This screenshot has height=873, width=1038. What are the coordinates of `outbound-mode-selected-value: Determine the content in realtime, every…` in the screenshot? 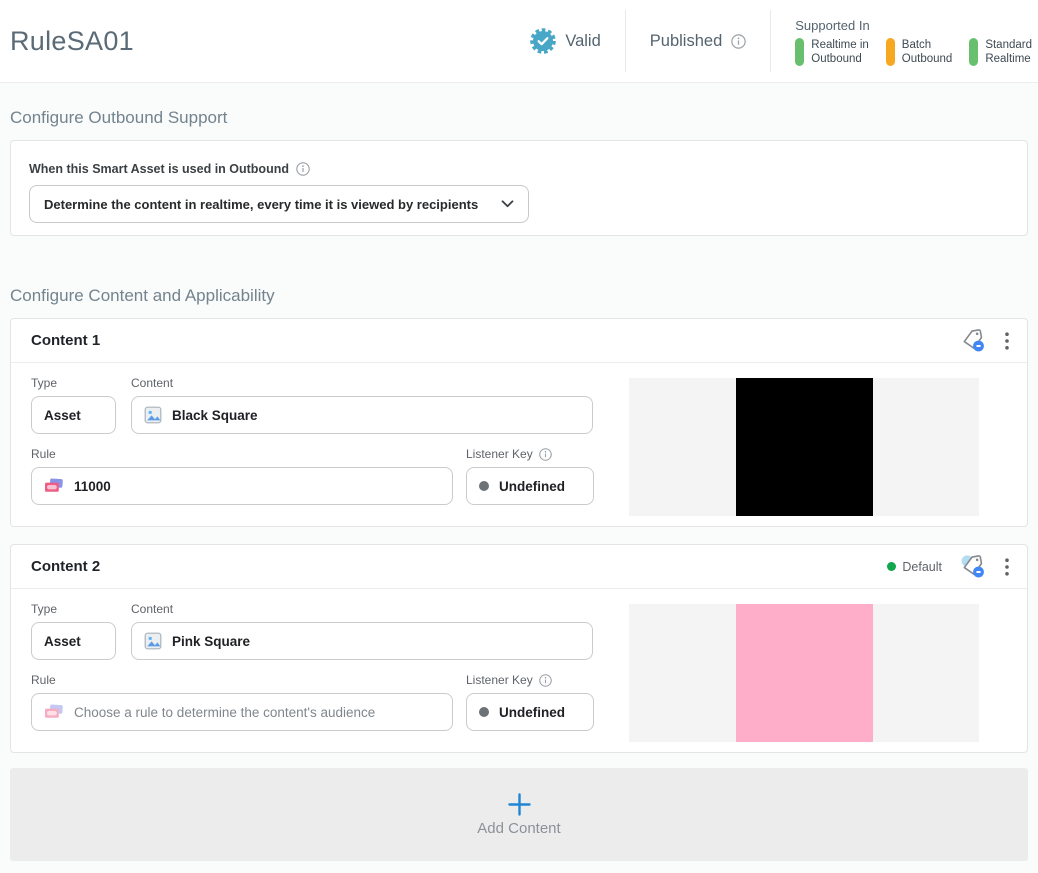 It's located at (261, 204).